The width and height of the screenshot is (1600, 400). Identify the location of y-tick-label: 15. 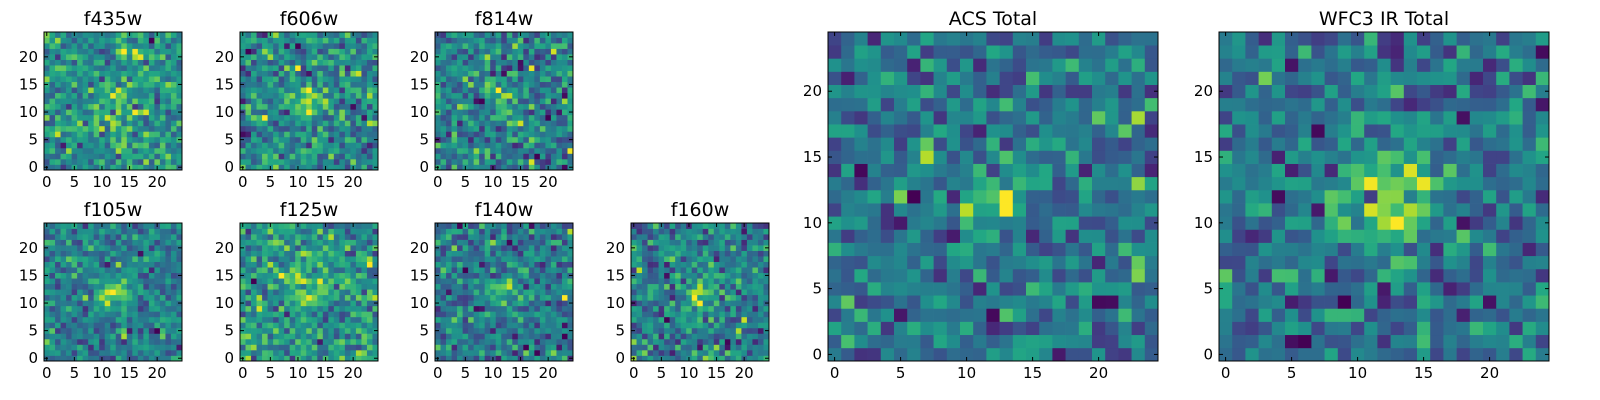
(28, 84).